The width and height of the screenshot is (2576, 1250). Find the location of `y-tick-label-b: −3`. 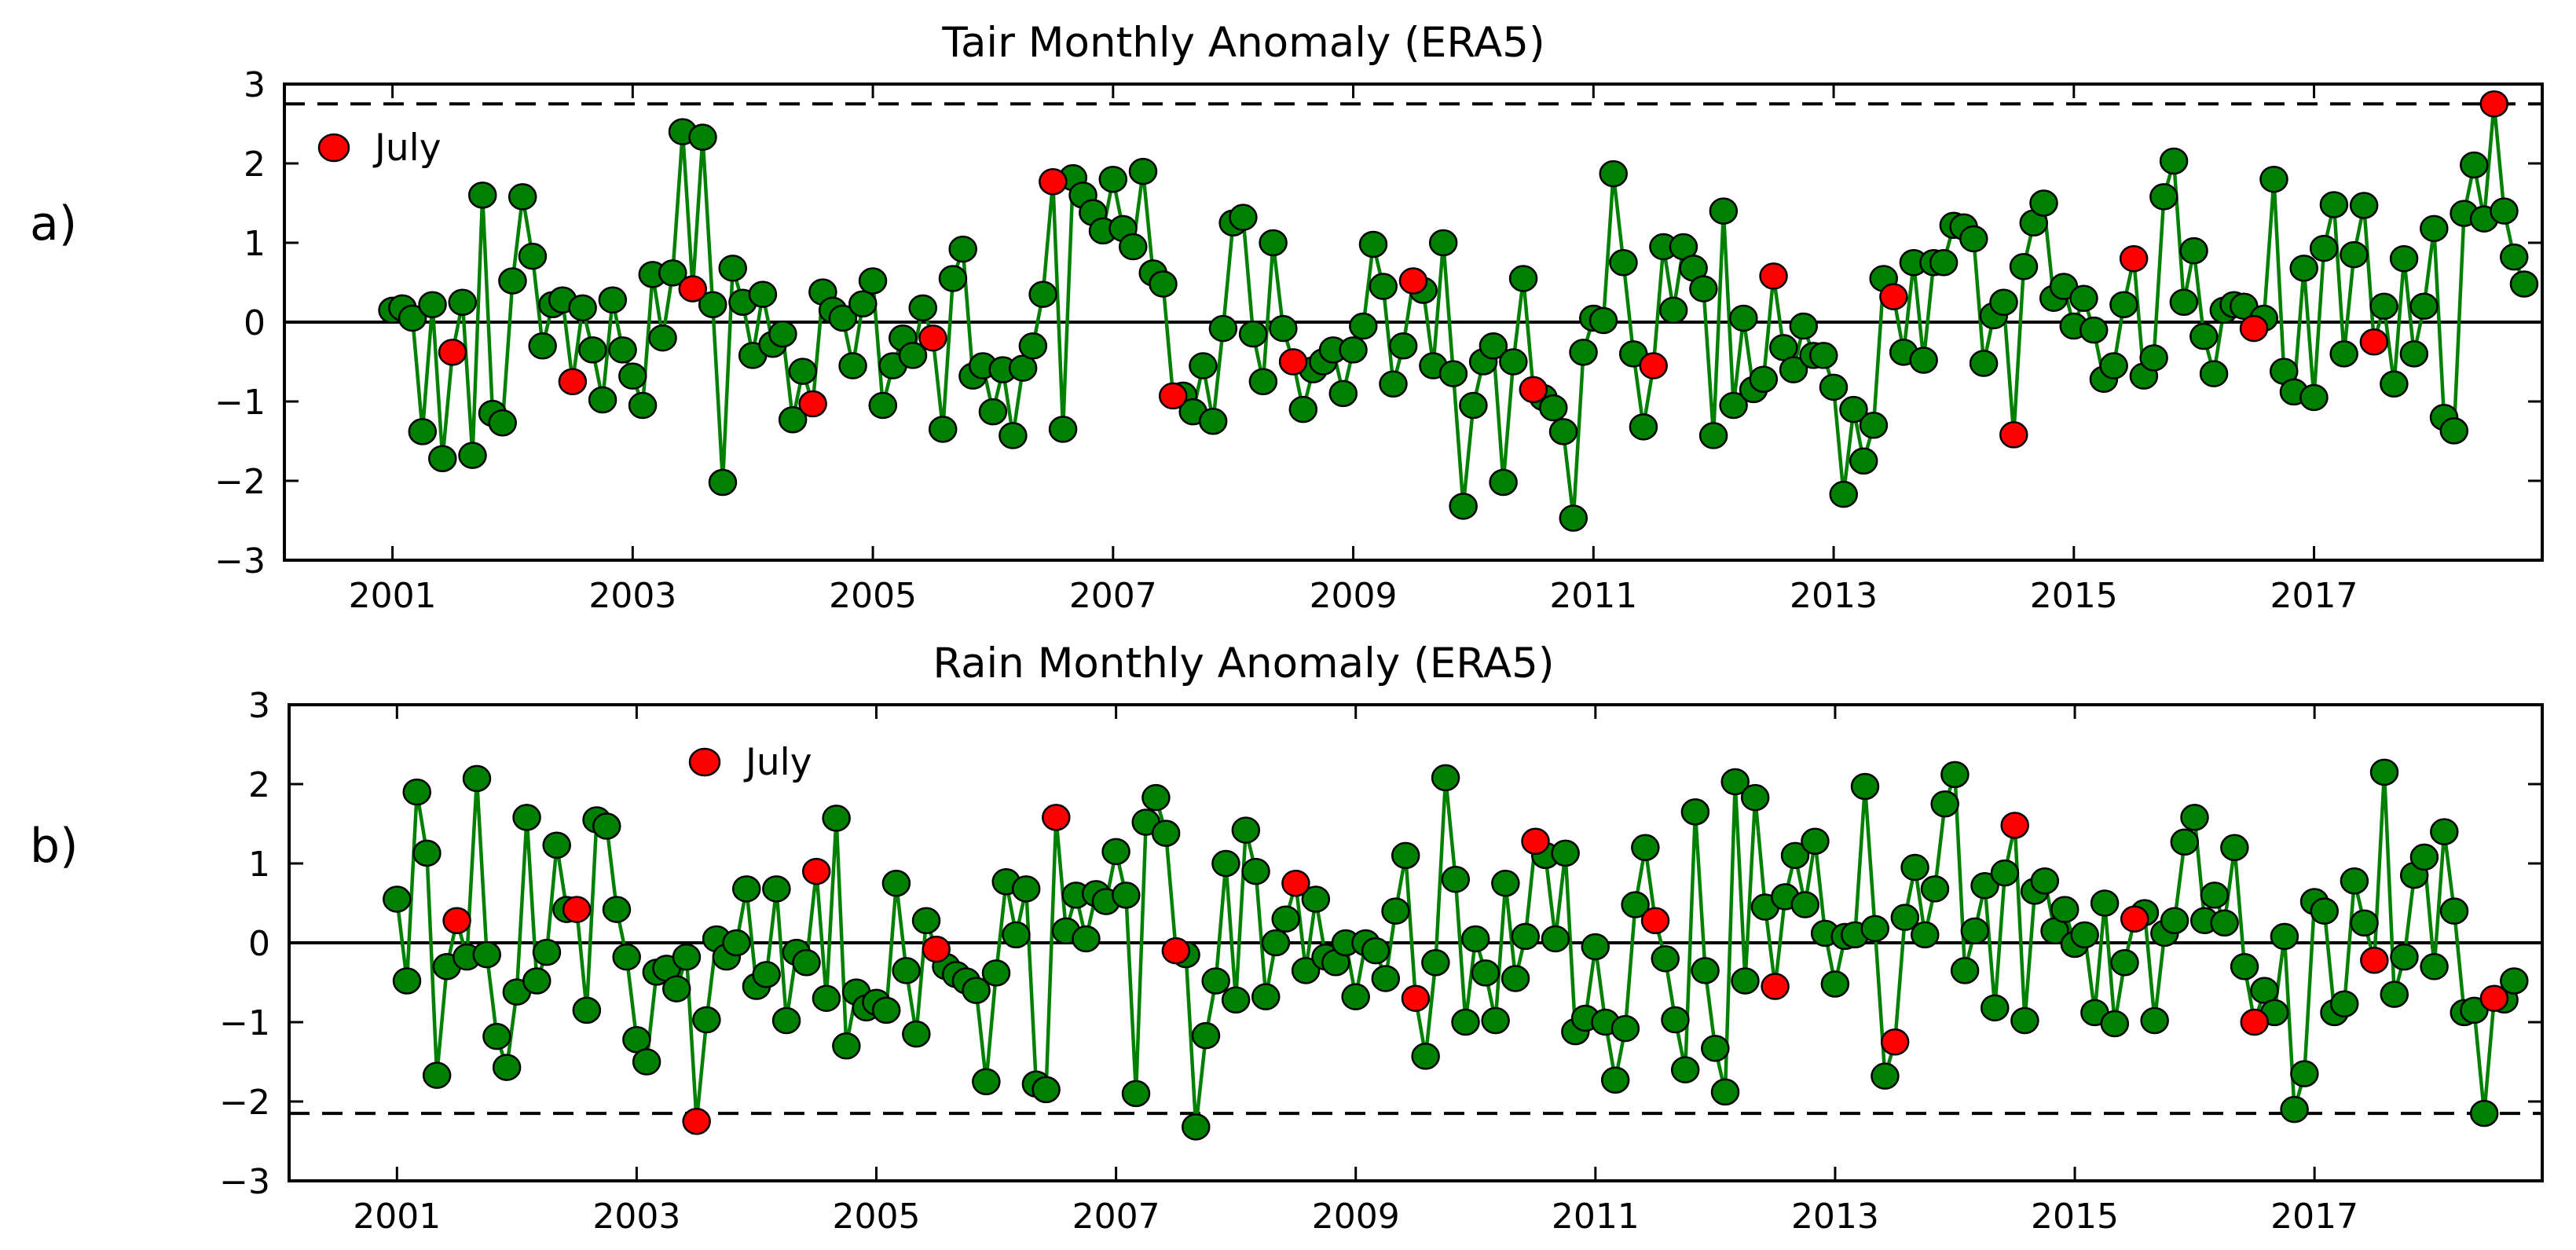

y-tick-label-b: −3 is located at coordinates (245, 1182).